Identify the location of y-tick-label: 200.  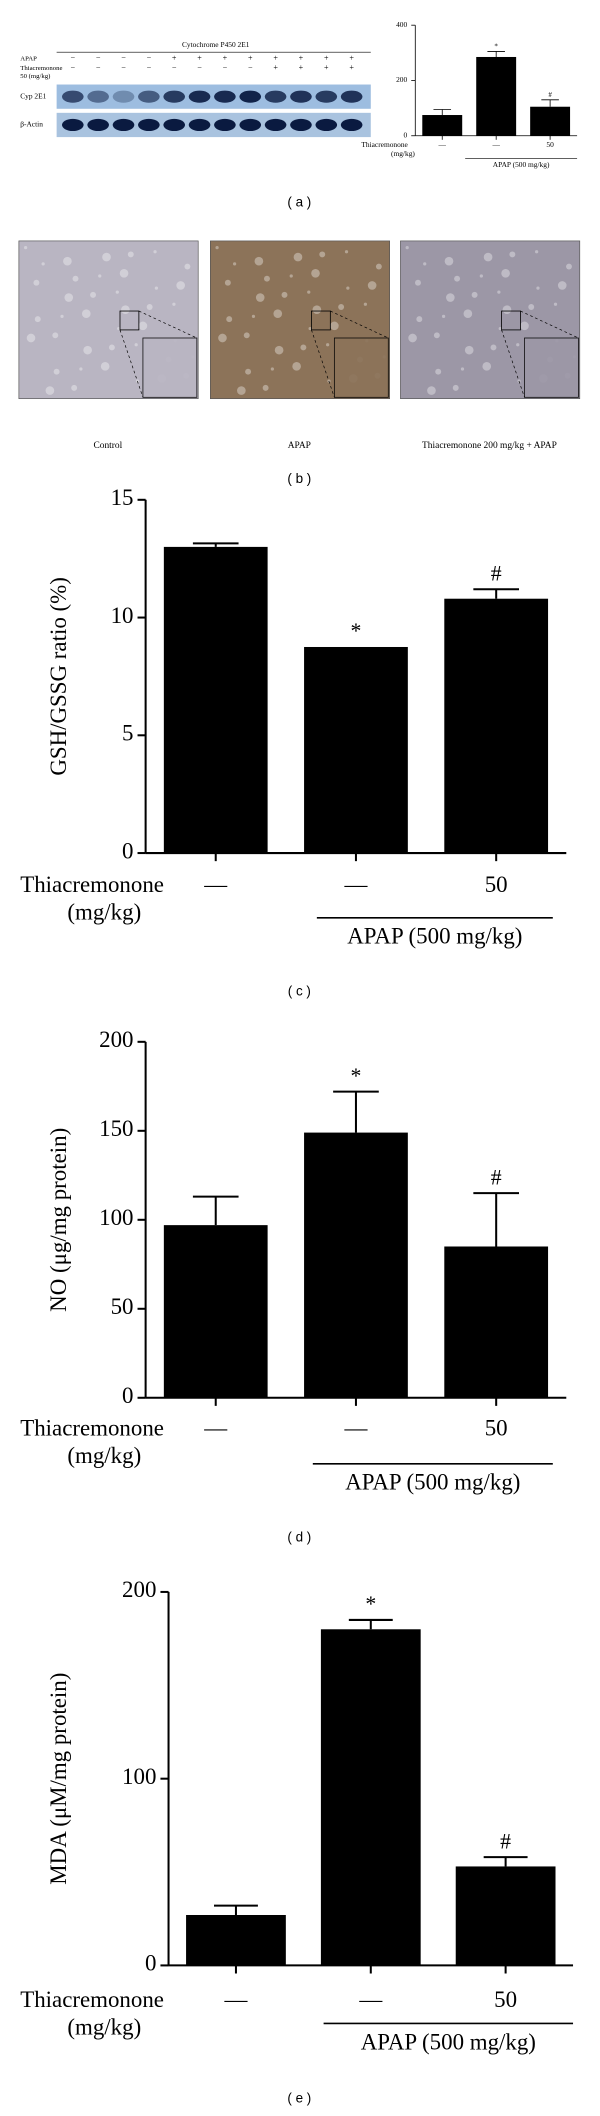
(401, 79).